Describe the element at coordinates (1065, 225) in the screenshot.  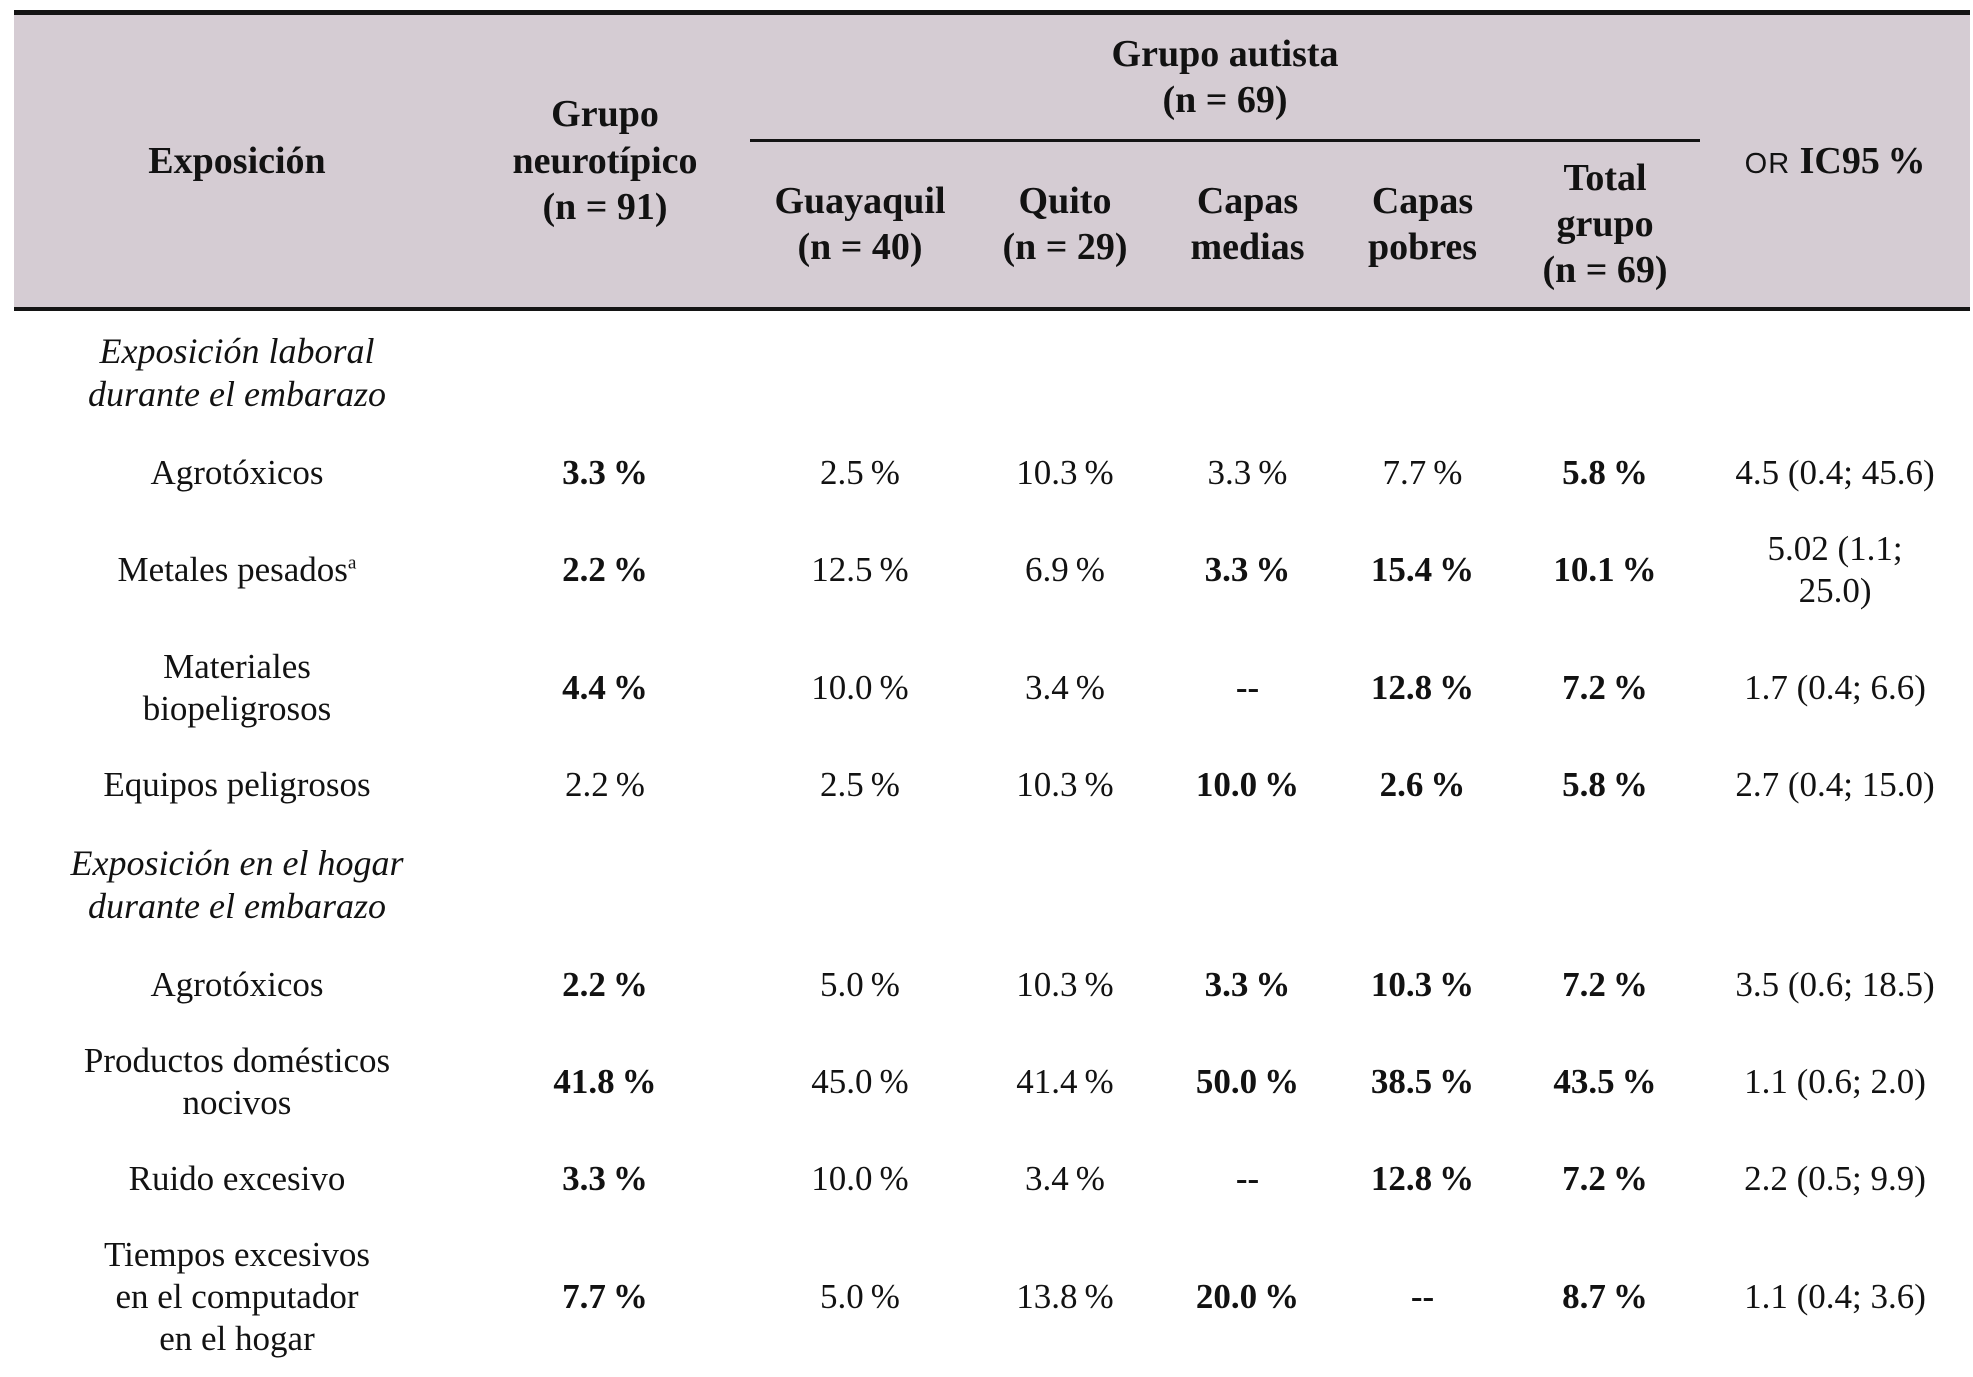
I see `header-quito: Quito (n = 29)` at that location.